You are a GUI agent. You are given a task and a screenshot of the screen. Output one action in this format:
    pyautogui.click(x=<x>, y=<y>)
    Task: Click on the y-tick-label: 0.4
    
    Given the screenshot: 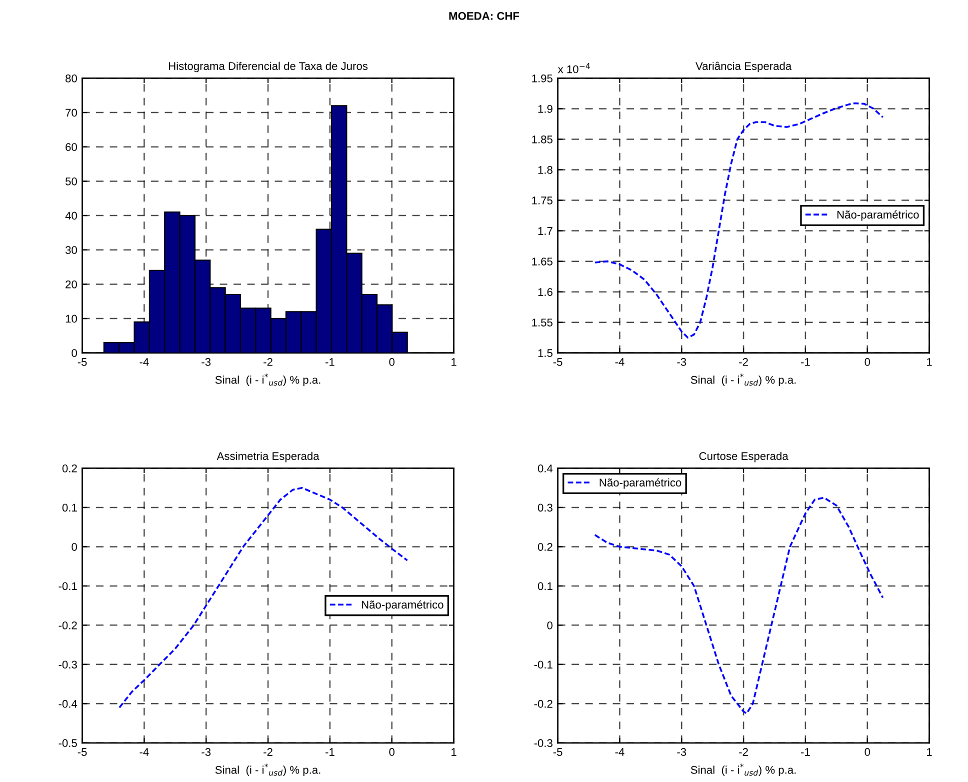 What is the action you would take?
    pyautogui.click(x=545, y=468)
    